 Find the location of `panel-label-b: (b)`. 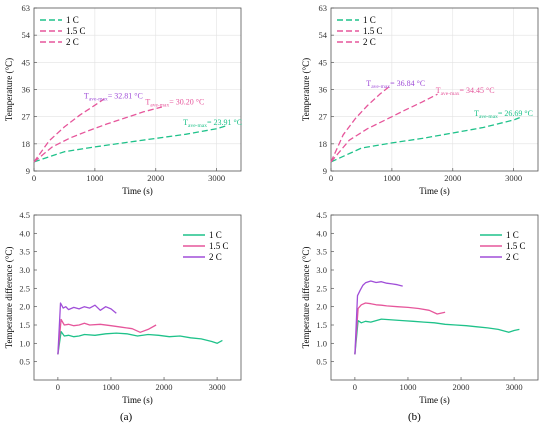

panel-label-b: (b) is located at coordinates (414, 417).